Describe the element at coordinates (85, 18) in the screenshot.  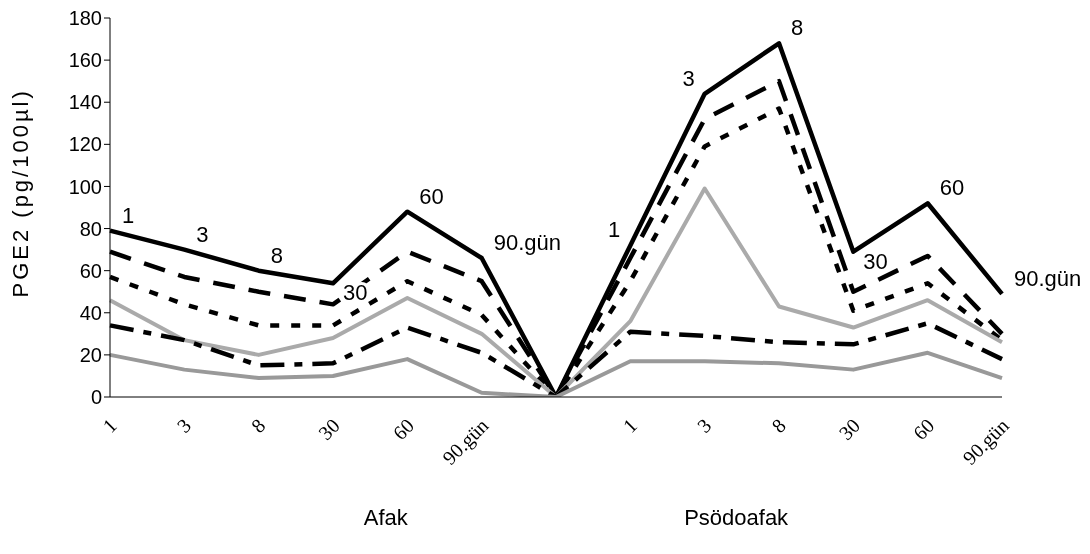
I see `y-tick-label: 180` at that location.